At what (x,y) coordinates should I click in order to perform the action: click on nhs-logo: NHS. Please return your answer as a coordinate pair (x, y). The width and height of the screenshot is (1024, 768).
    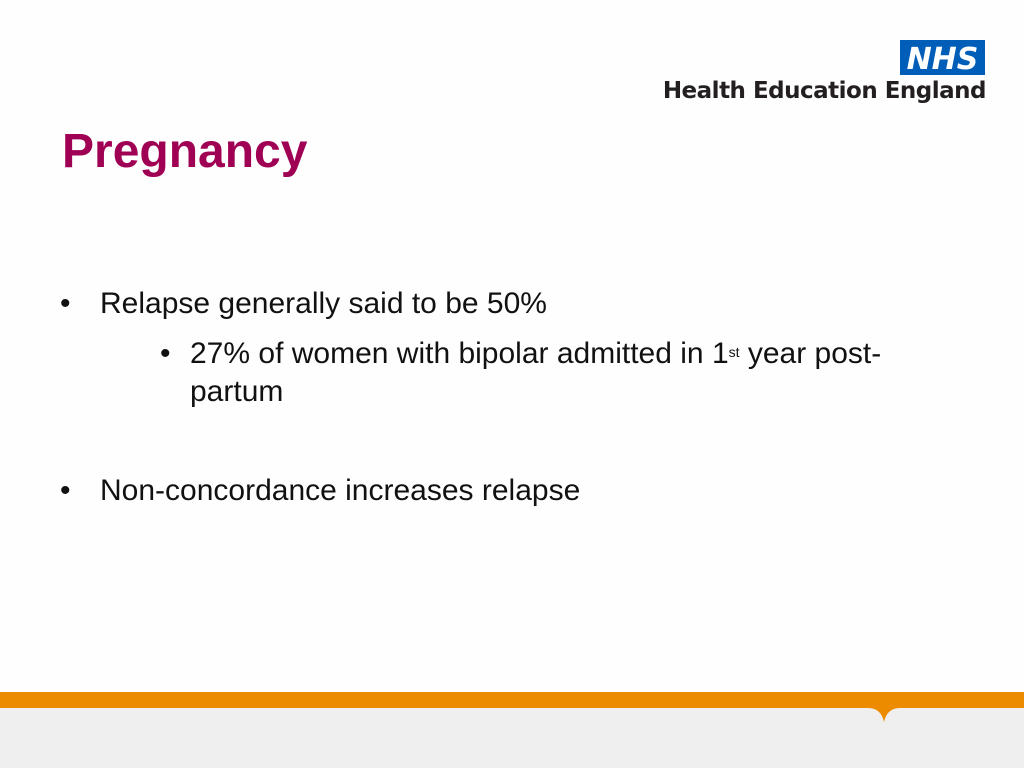
    Looking at the image, I should click on (942, 57).